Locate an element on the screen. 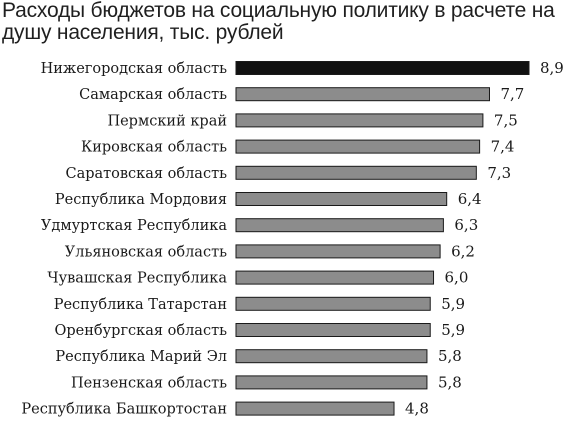 This screenshot has height=430, width=570. value-label: 7,5 is located at coordinates (506, 120).